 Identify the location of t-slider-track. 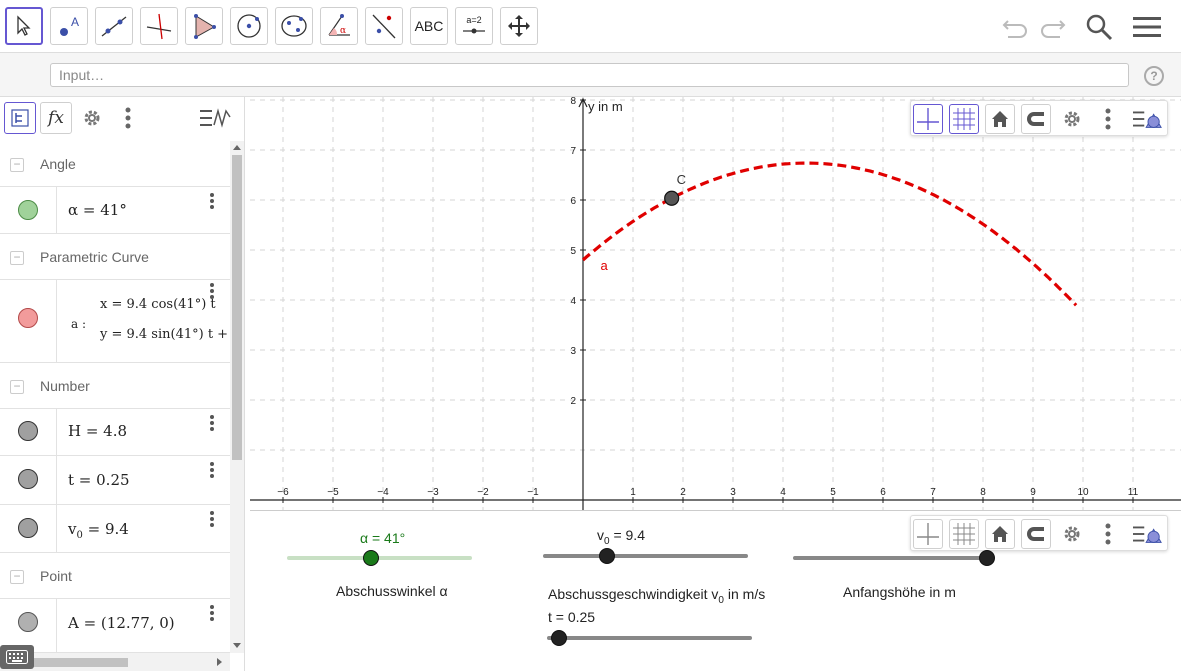
(649, 638).